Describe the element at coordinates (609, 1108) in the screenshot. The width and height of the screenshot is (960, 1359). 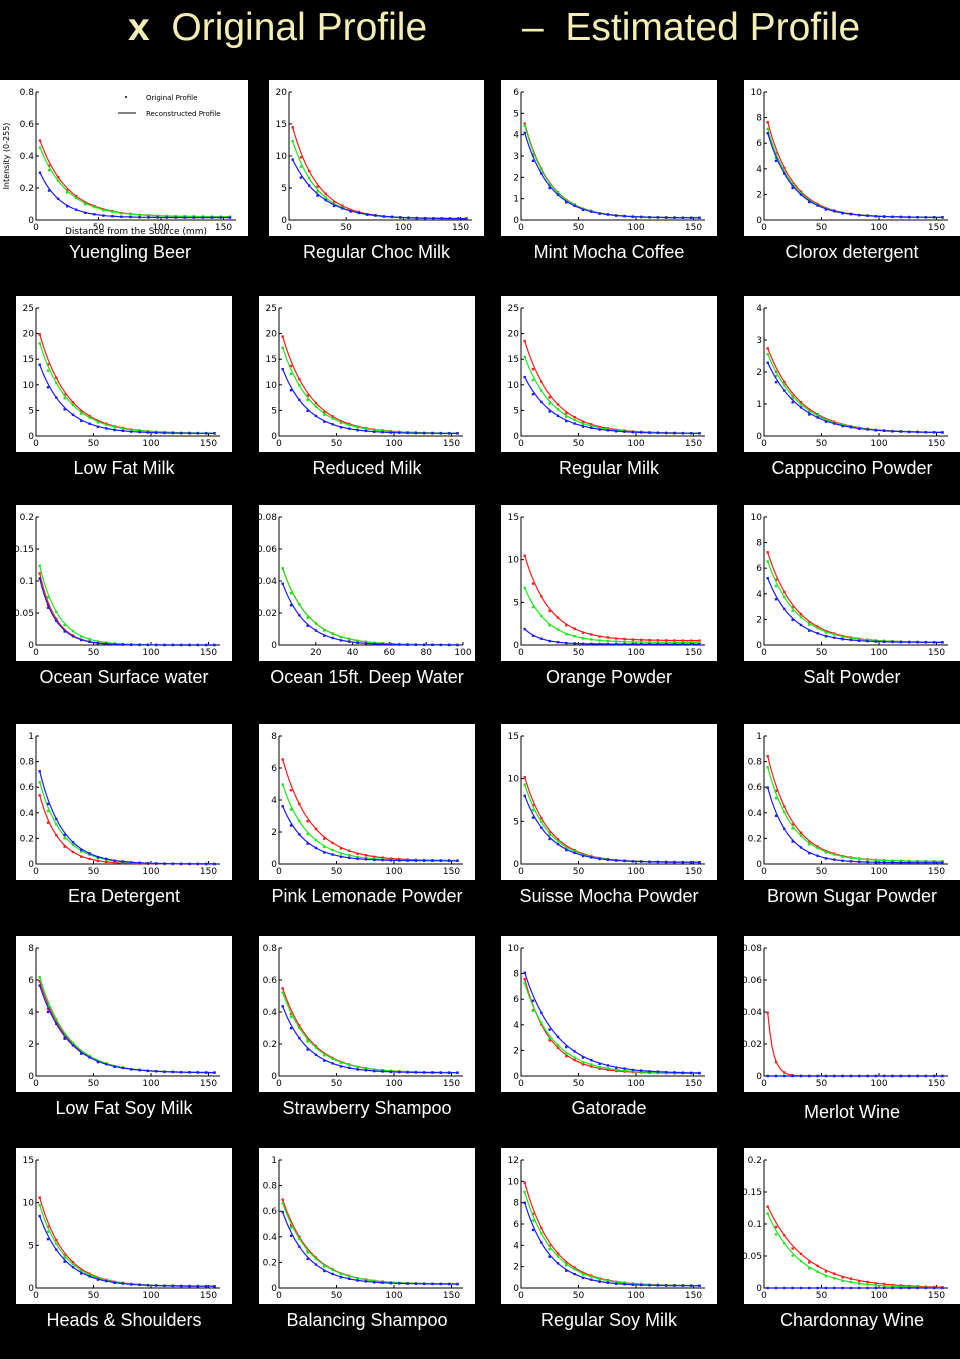
I see `chart-title: Gatorade` at that location.